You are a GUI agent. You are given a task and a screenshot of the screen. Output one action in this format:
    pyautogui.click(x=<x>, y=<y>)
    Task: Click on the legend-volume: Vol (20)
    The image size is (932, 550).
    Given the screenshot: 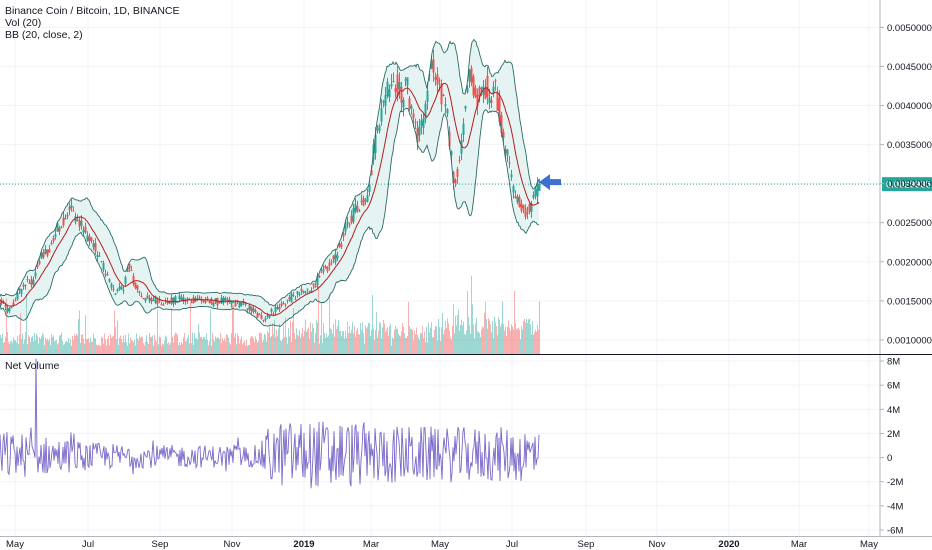 What is the action you would take?
    pyautogui.click(x=23, y=23)
    